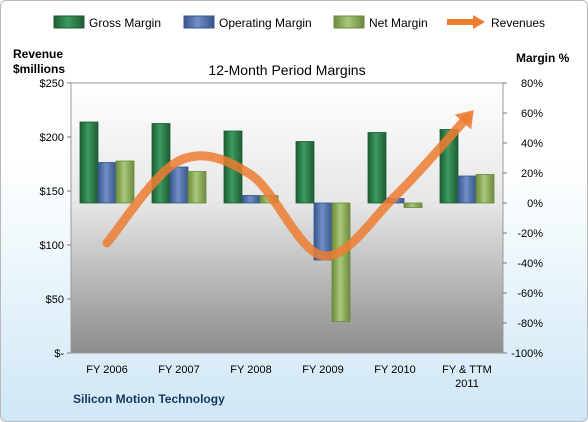  What do you see at coordinates (286, 70) in the screenshot?
I see `chart-title: 12-Month Period Margins` at bounding box center [286, 70].